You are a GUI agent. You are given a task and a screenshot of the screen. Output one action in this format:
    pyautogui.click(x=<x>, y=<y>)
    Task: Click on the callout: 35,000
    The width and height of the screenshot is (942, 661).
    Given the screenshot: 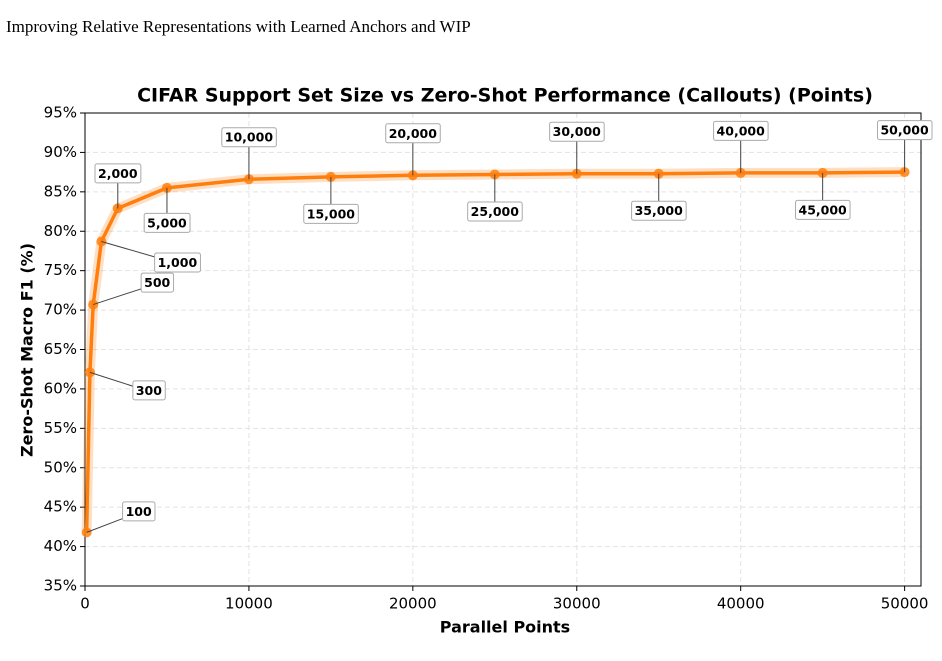 What is the action you would take?
    pyautogui.click(x=659, y=210)
    